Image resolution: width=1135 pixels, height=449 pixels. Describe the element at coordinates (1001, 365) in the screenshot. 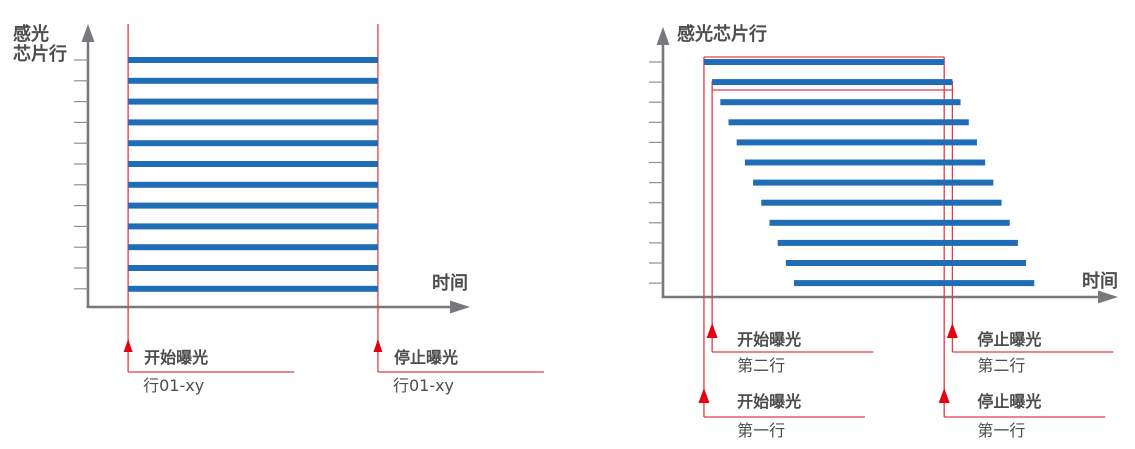

I see `row-2-stop-sublabel: 第二行` at that location.